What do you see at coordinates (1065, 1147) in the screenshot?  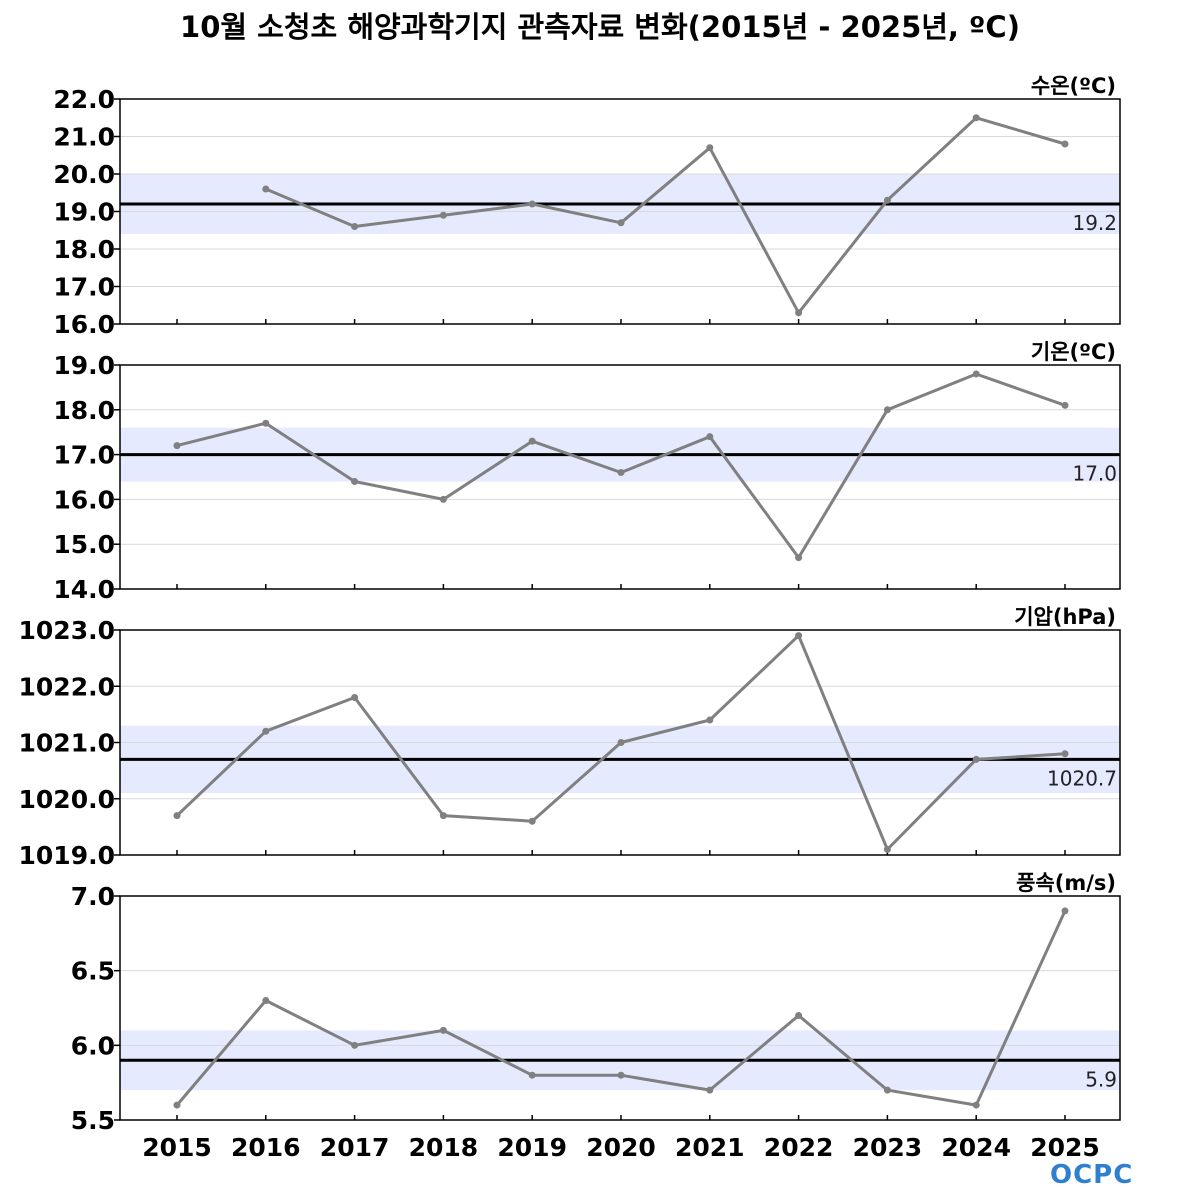 I see `x-tick-label: 2025` at bounding box center [1065, 1147].